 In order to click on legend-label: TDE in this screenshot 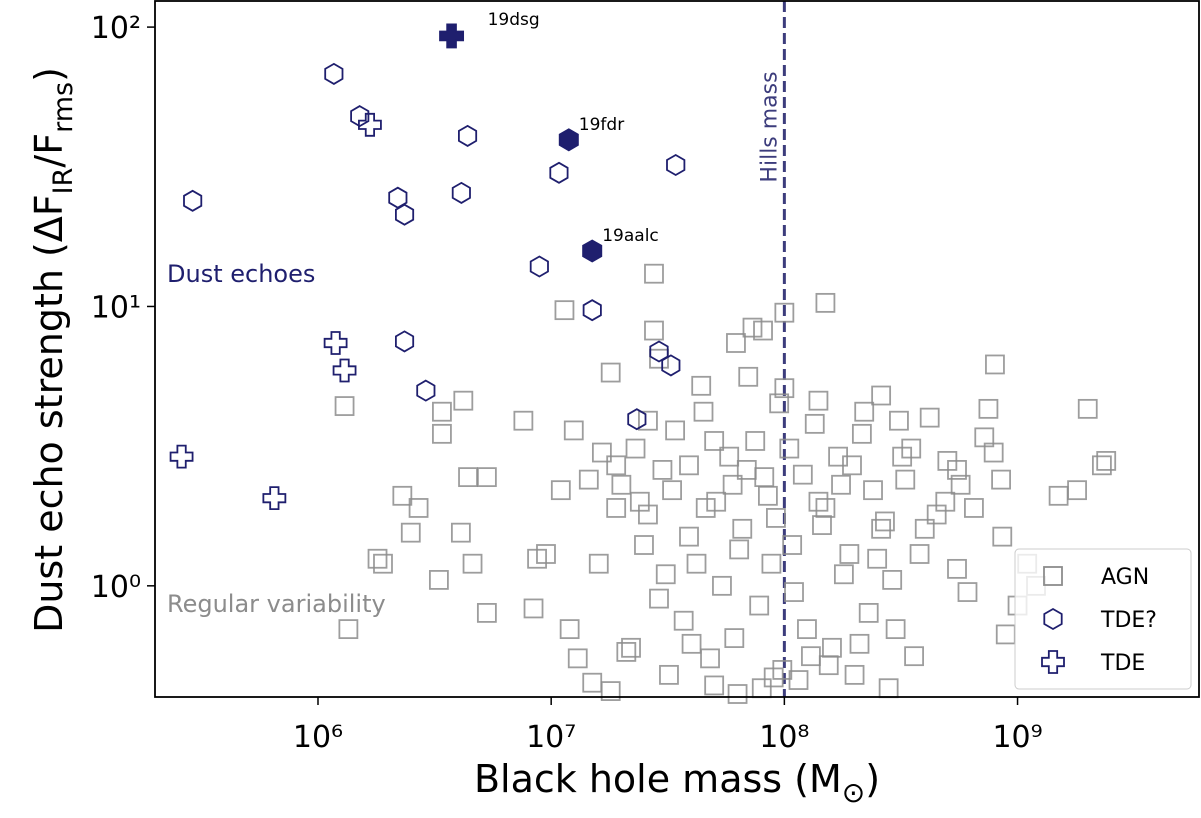, I will do `click(1122, 663)`.